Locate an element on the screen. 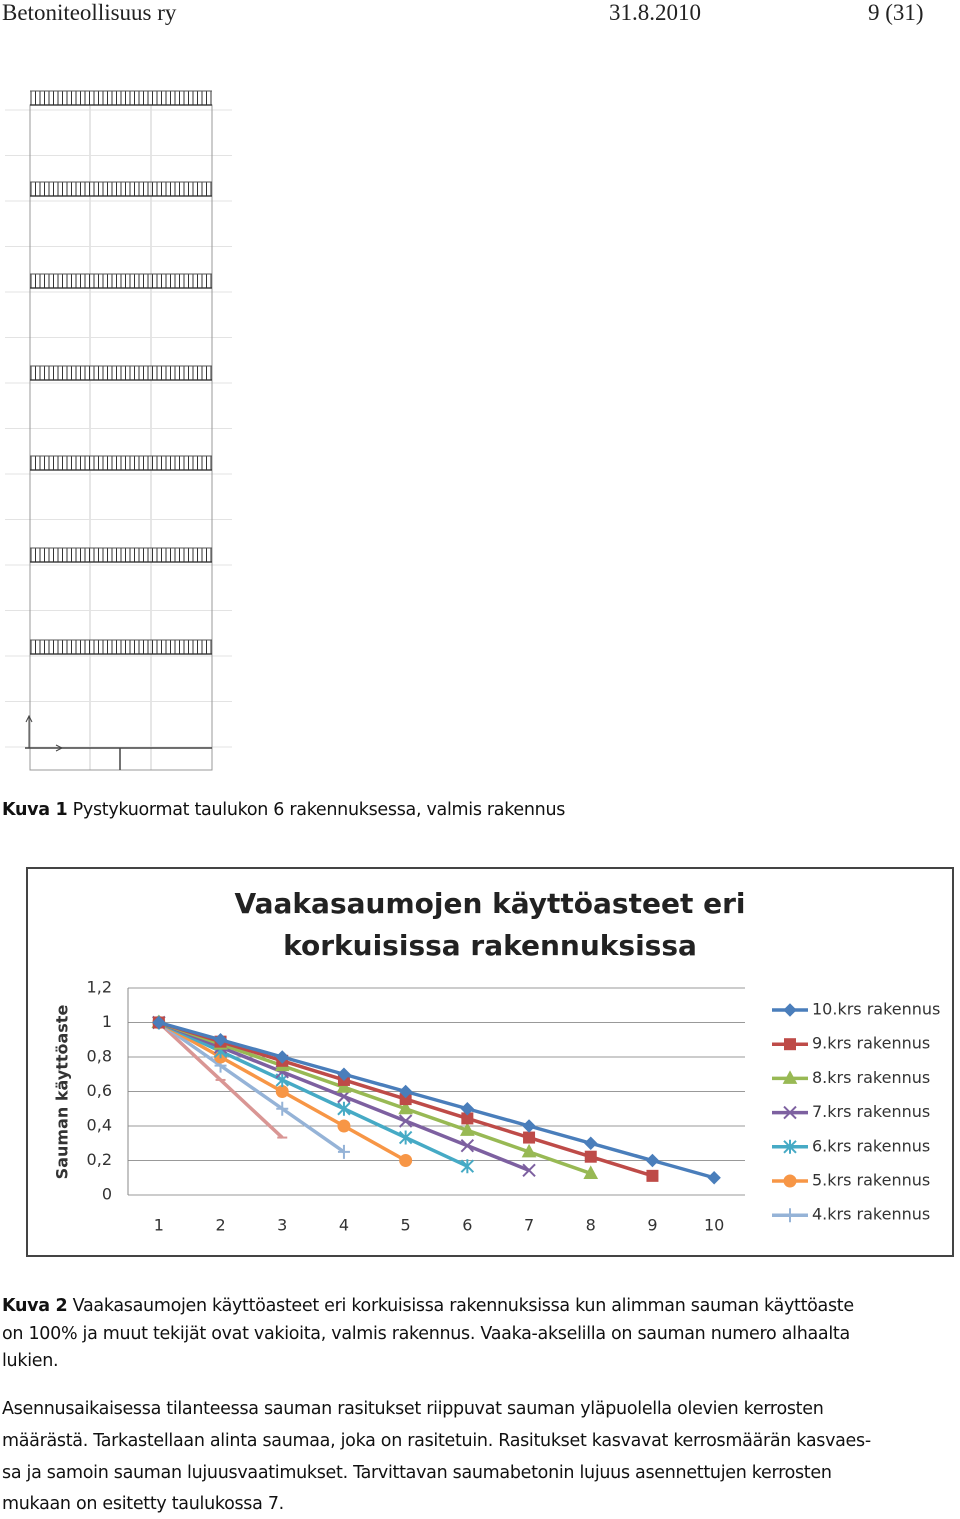  x-tick-label: 6 is located at coordinates (467, 1225).